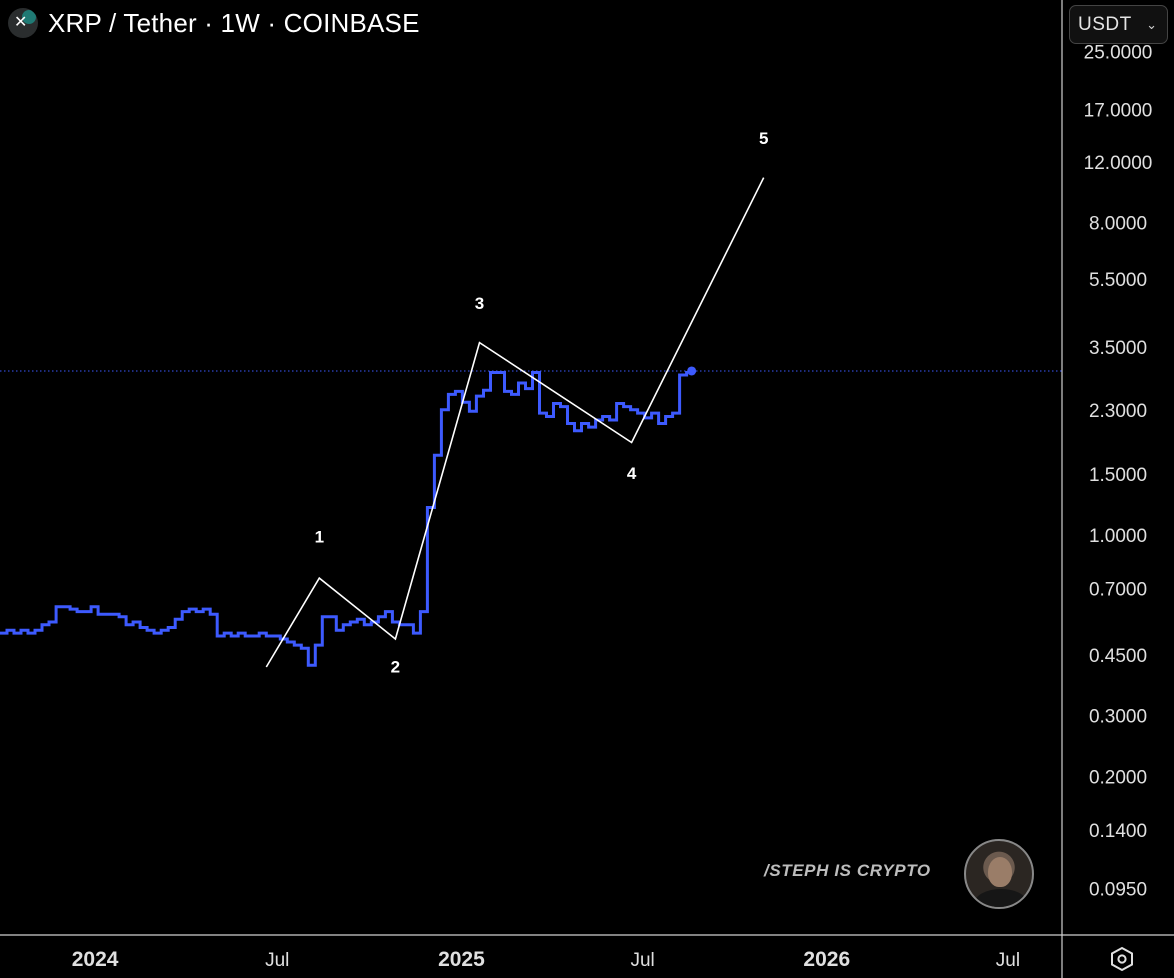 The height and width of the screenshot is (978, 1174). Describe the element at coordinates (826, 959) in the screenshot. I see `x-tick-label: 2026` at that location.